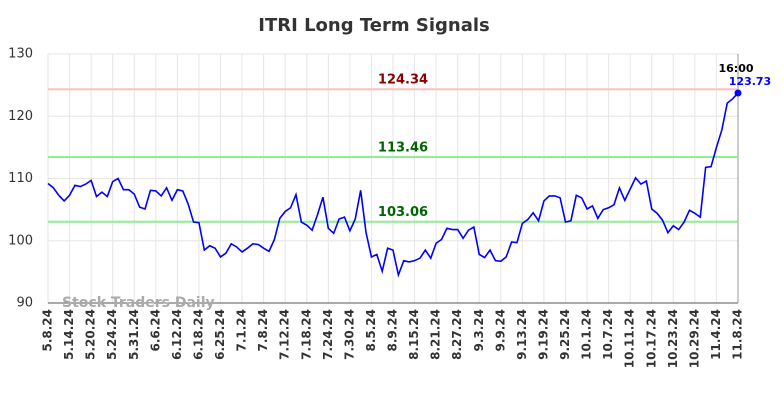  What do you see at coordinates (403, 212) in the screenshot?
I see `reference-label: 103.06` at bounding box center [403, 212].